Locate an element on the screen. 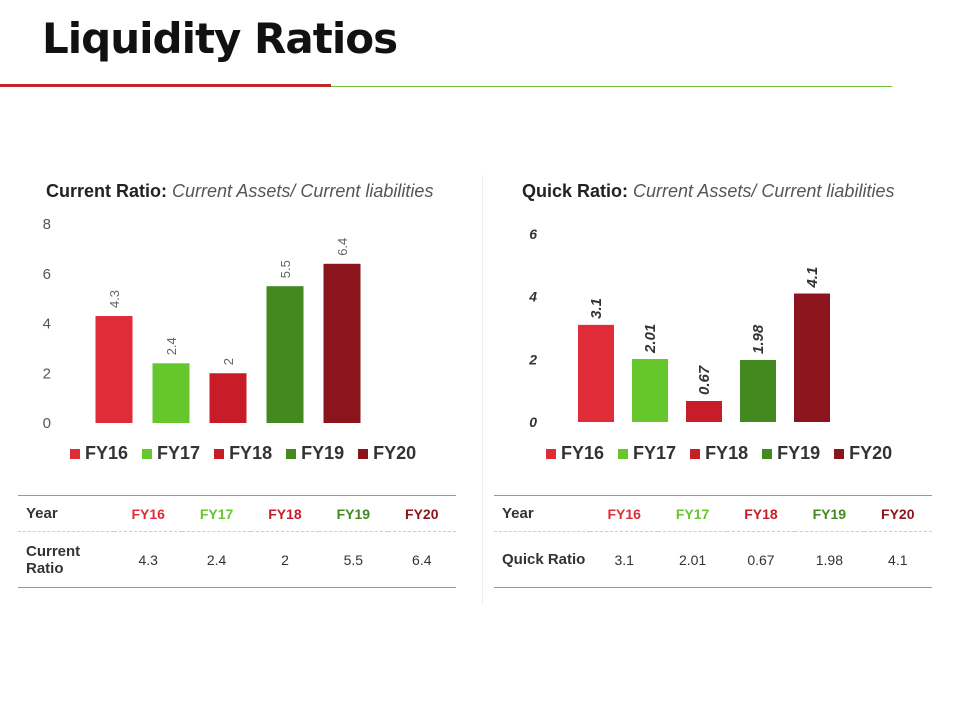 This screenshot has width=960, height=720. data-label-fy18: 0.67 is located at coordinates (704, 380).